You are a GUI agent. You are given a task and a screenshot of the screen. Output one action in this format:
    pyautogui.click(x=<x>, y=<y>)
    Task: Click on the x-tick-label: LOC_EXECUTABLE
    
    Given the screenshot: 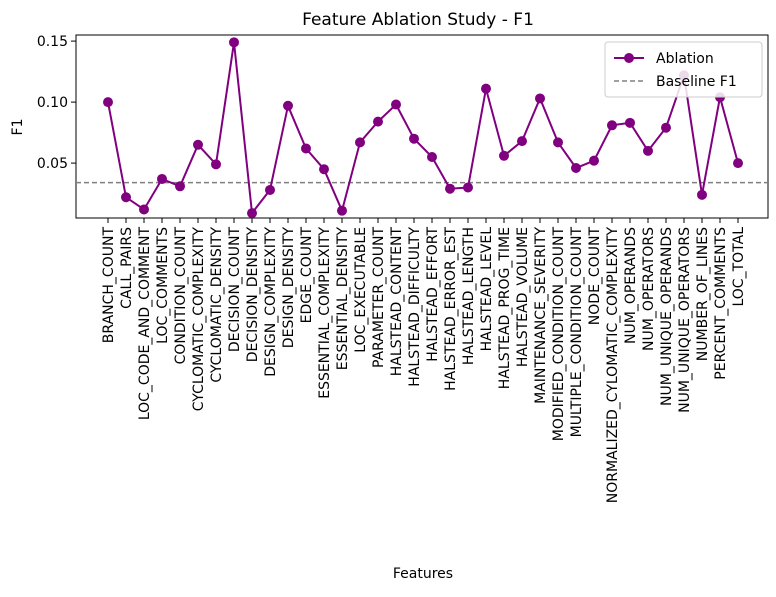 What is the action you would take?
    pyautogui.click(x=361, y=290)
    